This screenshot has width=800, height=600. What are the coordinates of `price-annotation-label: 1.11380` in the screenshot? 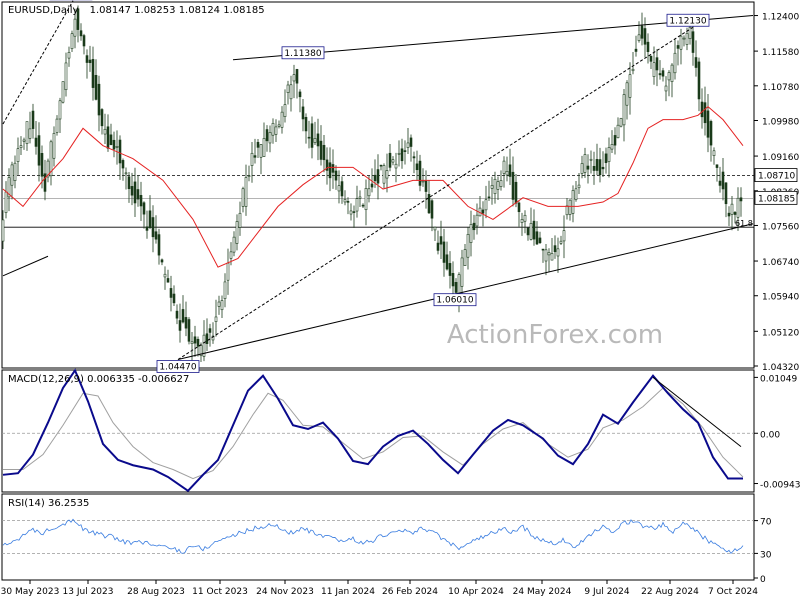 It's located at (302, 54).